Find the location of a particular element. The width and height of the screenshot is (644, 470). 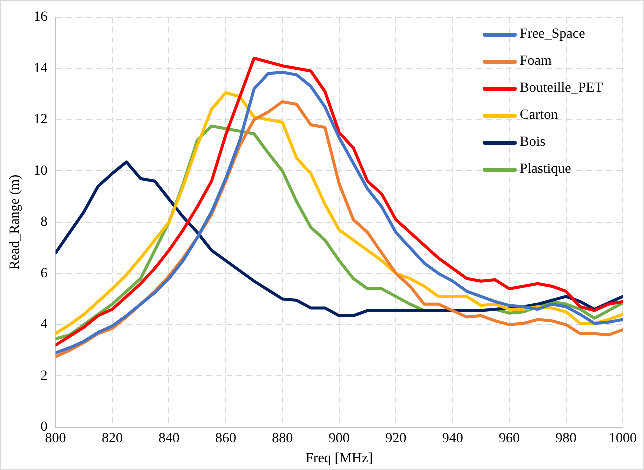

y-tick-label: 10 is located at coordinates (41, 171).